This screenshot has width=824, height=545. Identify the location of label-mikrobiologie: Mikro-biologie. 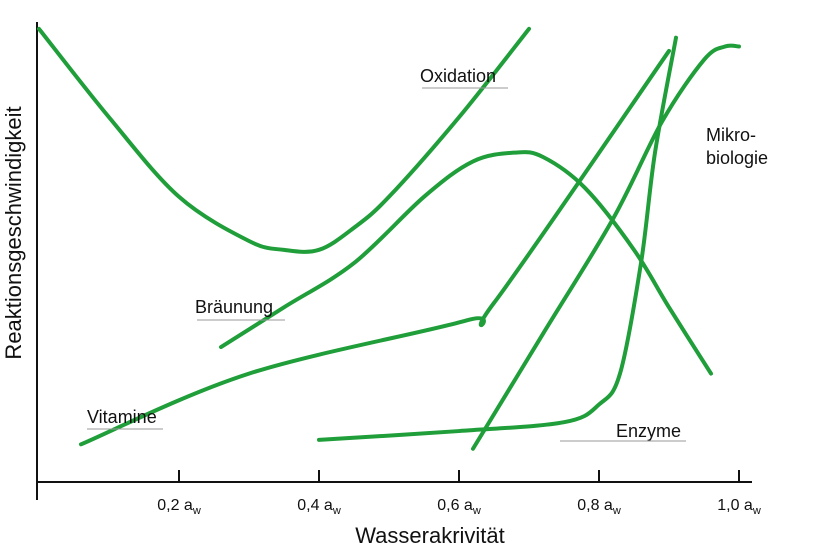
(737, 146).